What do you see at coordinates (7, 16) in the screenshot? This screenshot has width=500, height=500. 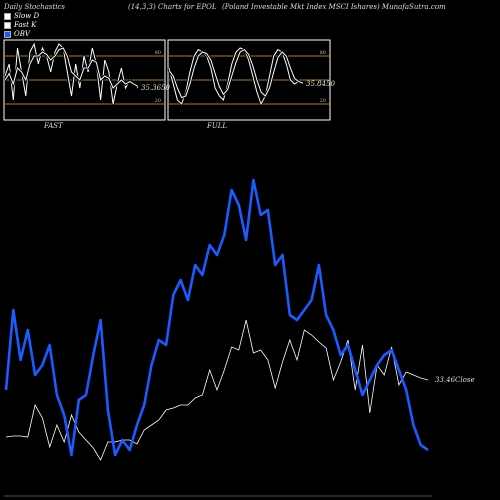 I see `legend-swatch-slow-d` at bounding box center [7, 16].